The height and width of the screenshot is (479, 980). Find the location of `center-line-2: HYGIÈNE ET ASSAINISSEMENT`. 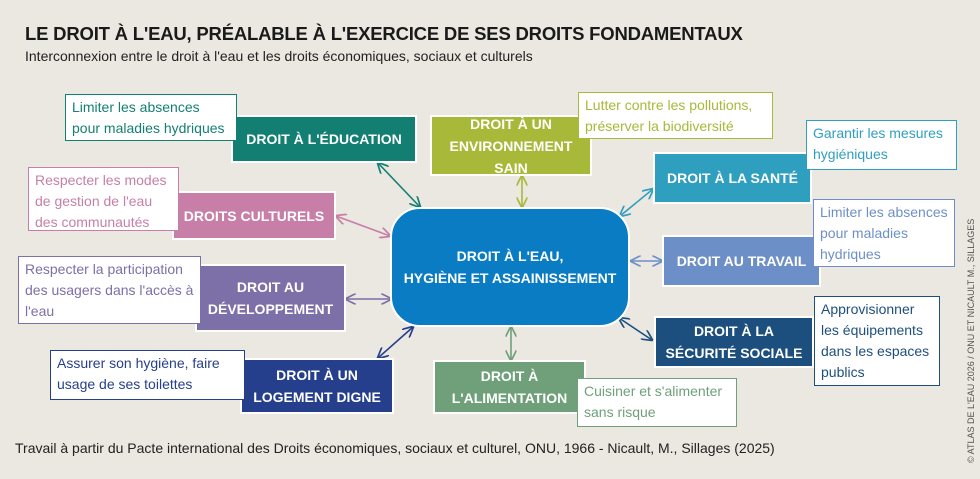

center-line-2: HYGIÈNE ET ASSAINISSEMENT is located at coordinates (510, 278).